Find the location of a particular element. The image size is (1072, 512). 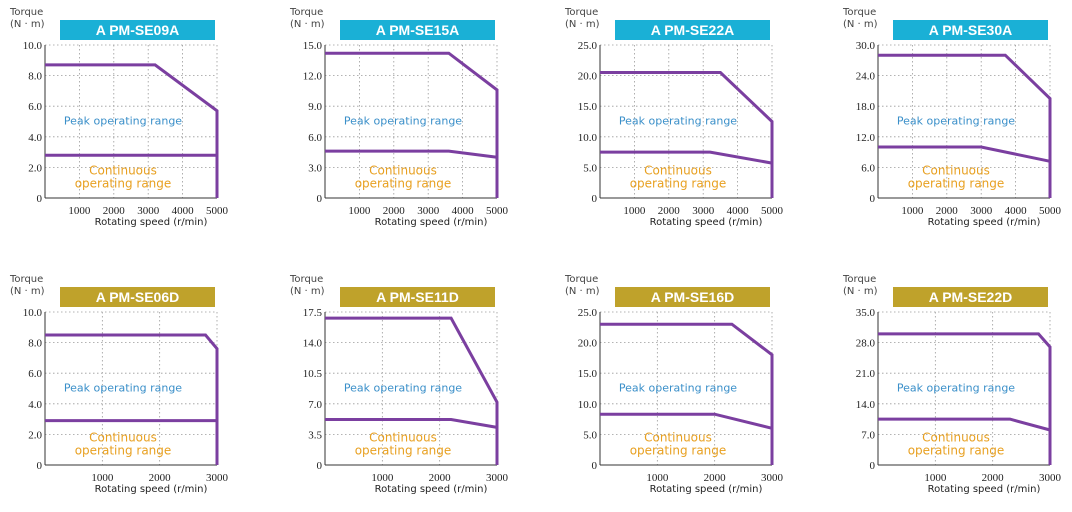

chart-title: A PM-SE11D is located at coordinates (417, 297).